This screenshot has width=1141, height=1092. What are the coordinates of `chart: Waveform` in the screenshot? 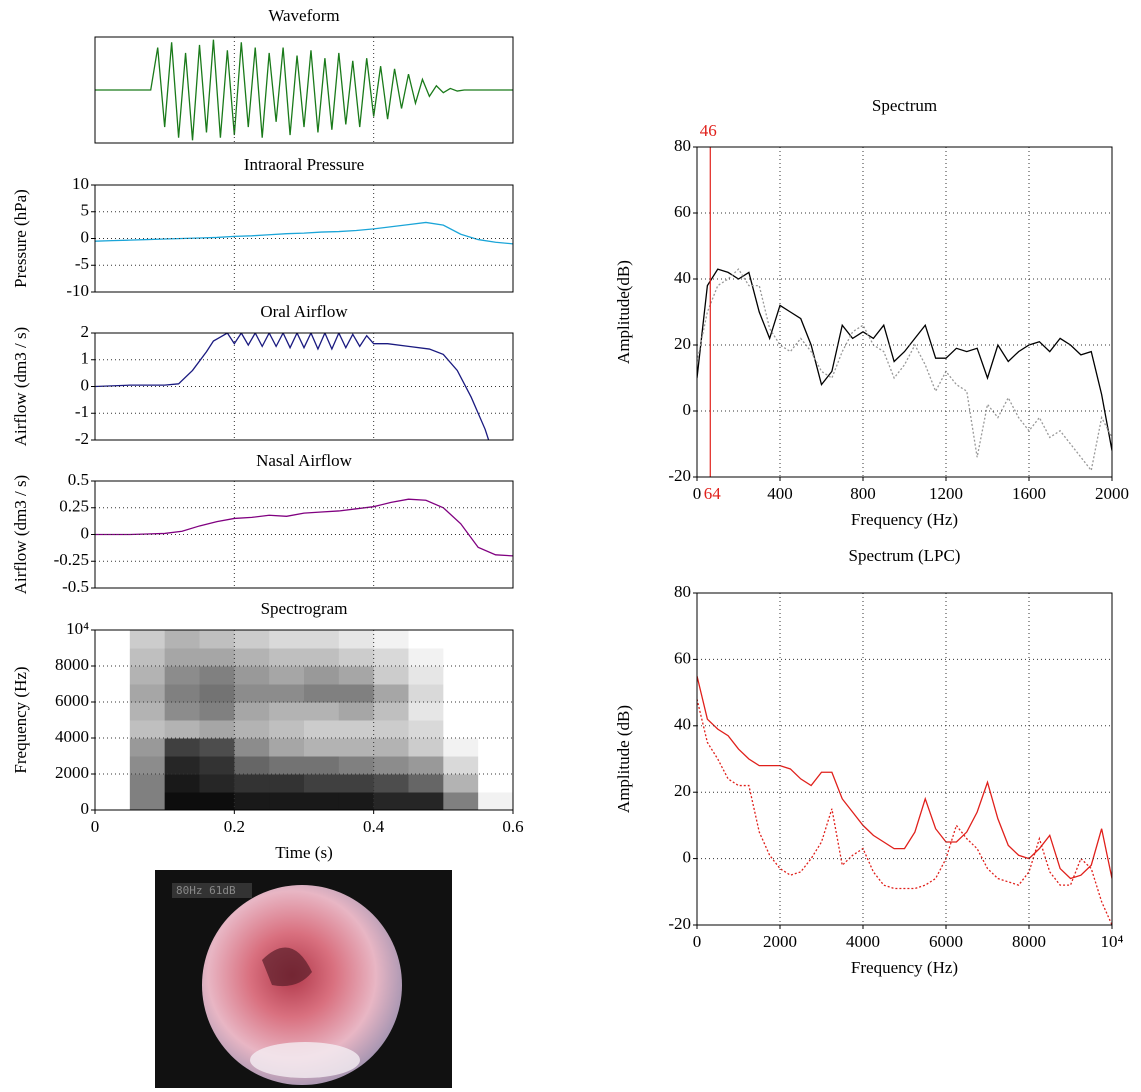 It's located at (304, 75).